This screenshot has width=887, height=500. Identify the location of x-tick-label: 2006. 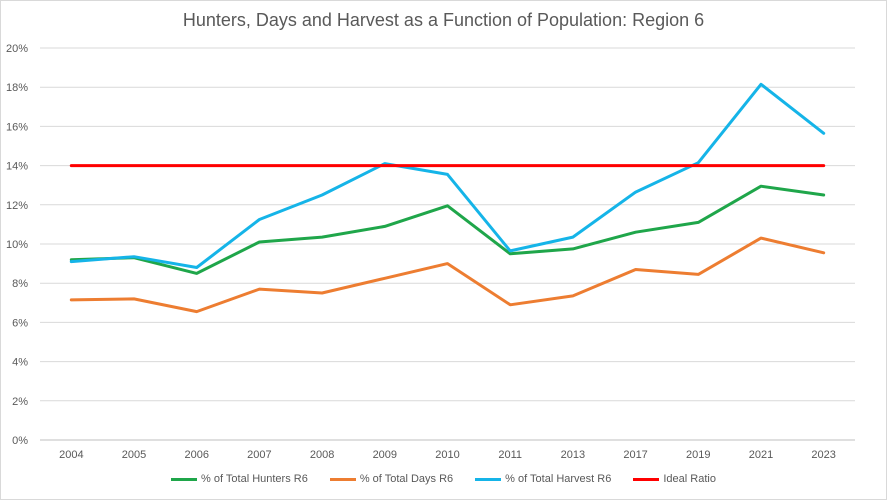
(196, 455).